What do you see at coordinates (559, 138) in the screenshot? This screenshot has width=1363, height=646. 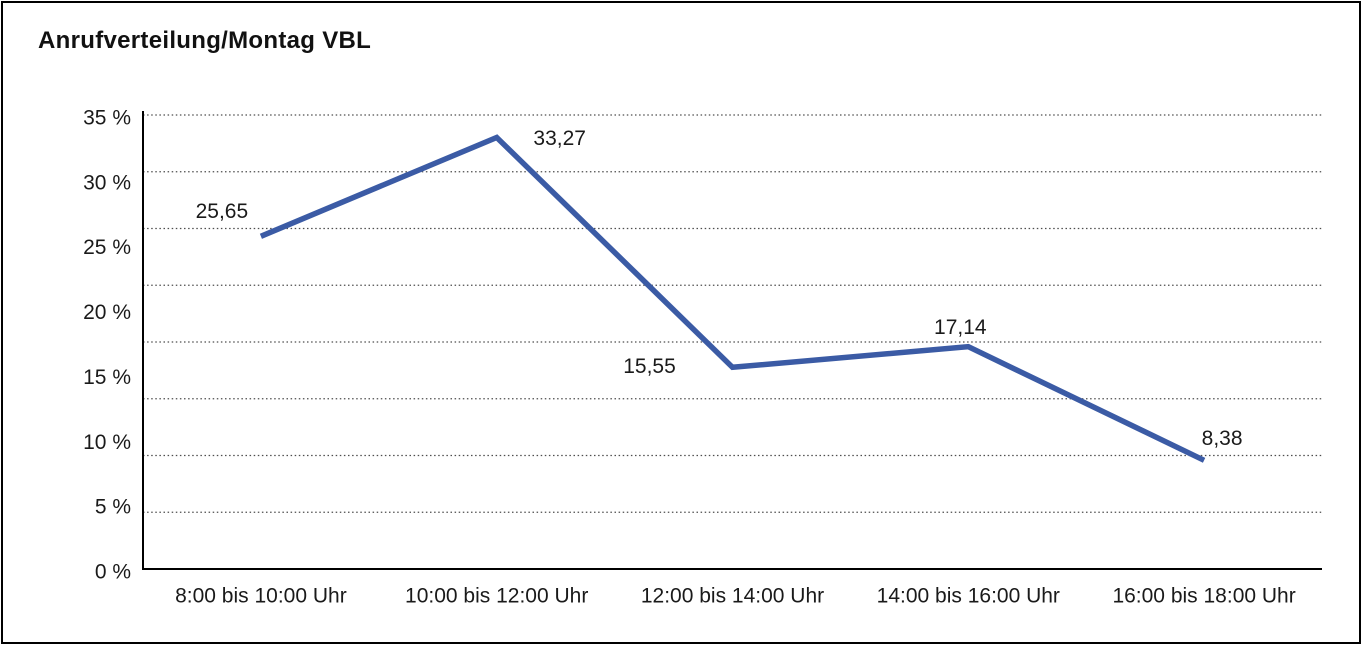 I see `data-point-label: 33,27` at bounding box center [559, 138].